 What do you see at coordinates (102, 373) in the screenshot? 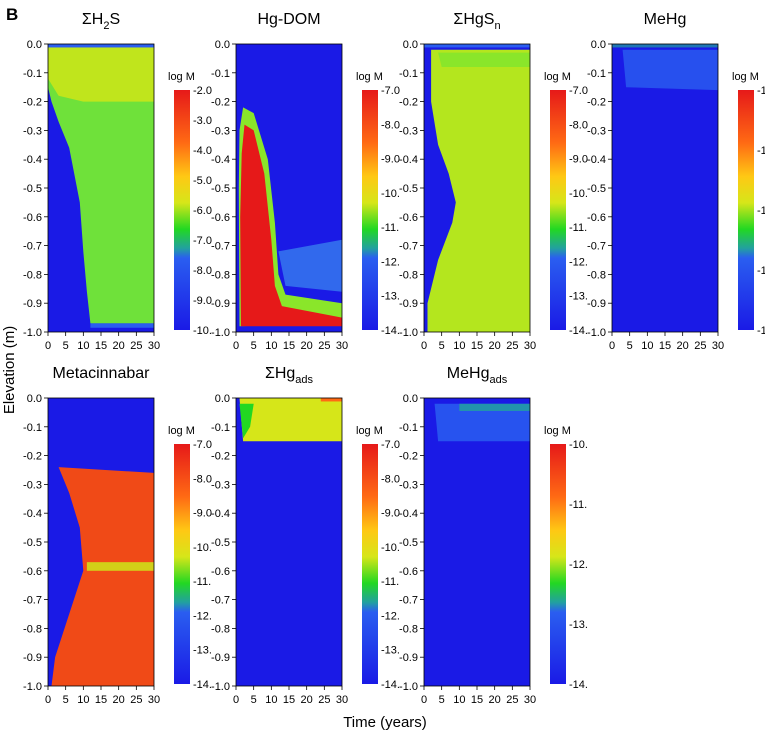
I see `panel-title-main: Metacinnabar` at bounding box center [102, 373].